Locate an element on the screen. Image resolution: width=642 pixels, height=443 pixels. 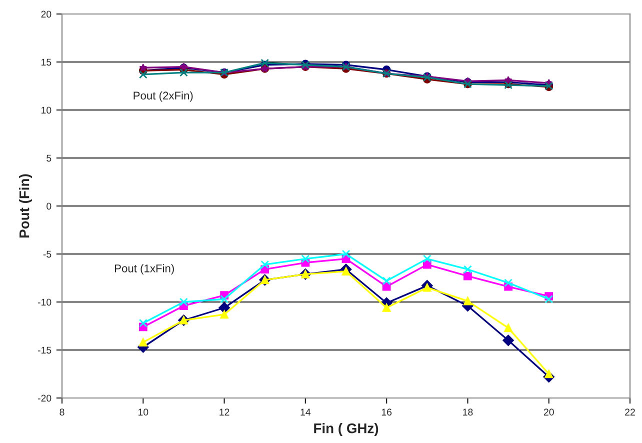
y-tick-label: 0 is located at coordinates (49, 206).